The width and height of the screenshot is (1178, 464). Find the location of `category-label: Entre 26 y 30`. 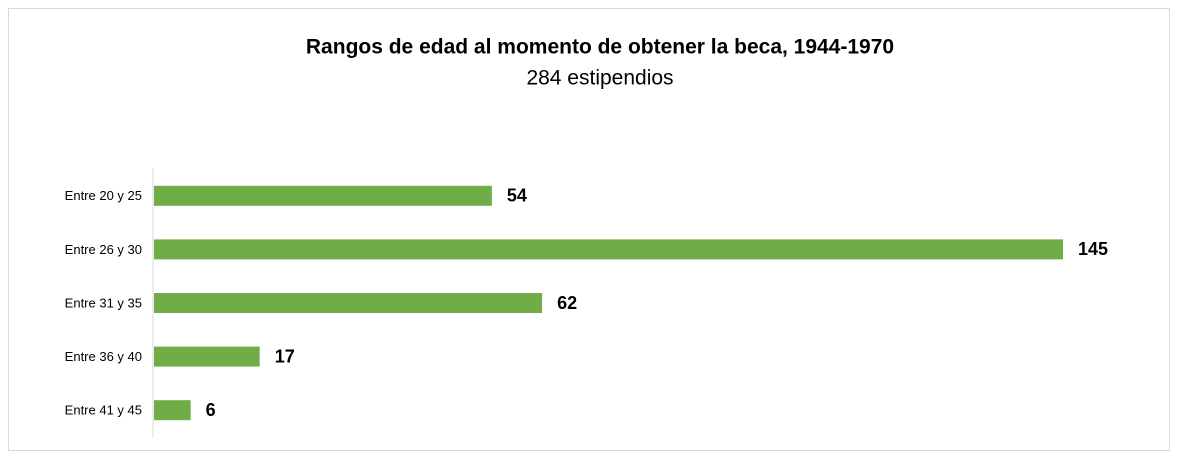

category-label: Entre 26 y 30 is located at coordinates (103, 249).